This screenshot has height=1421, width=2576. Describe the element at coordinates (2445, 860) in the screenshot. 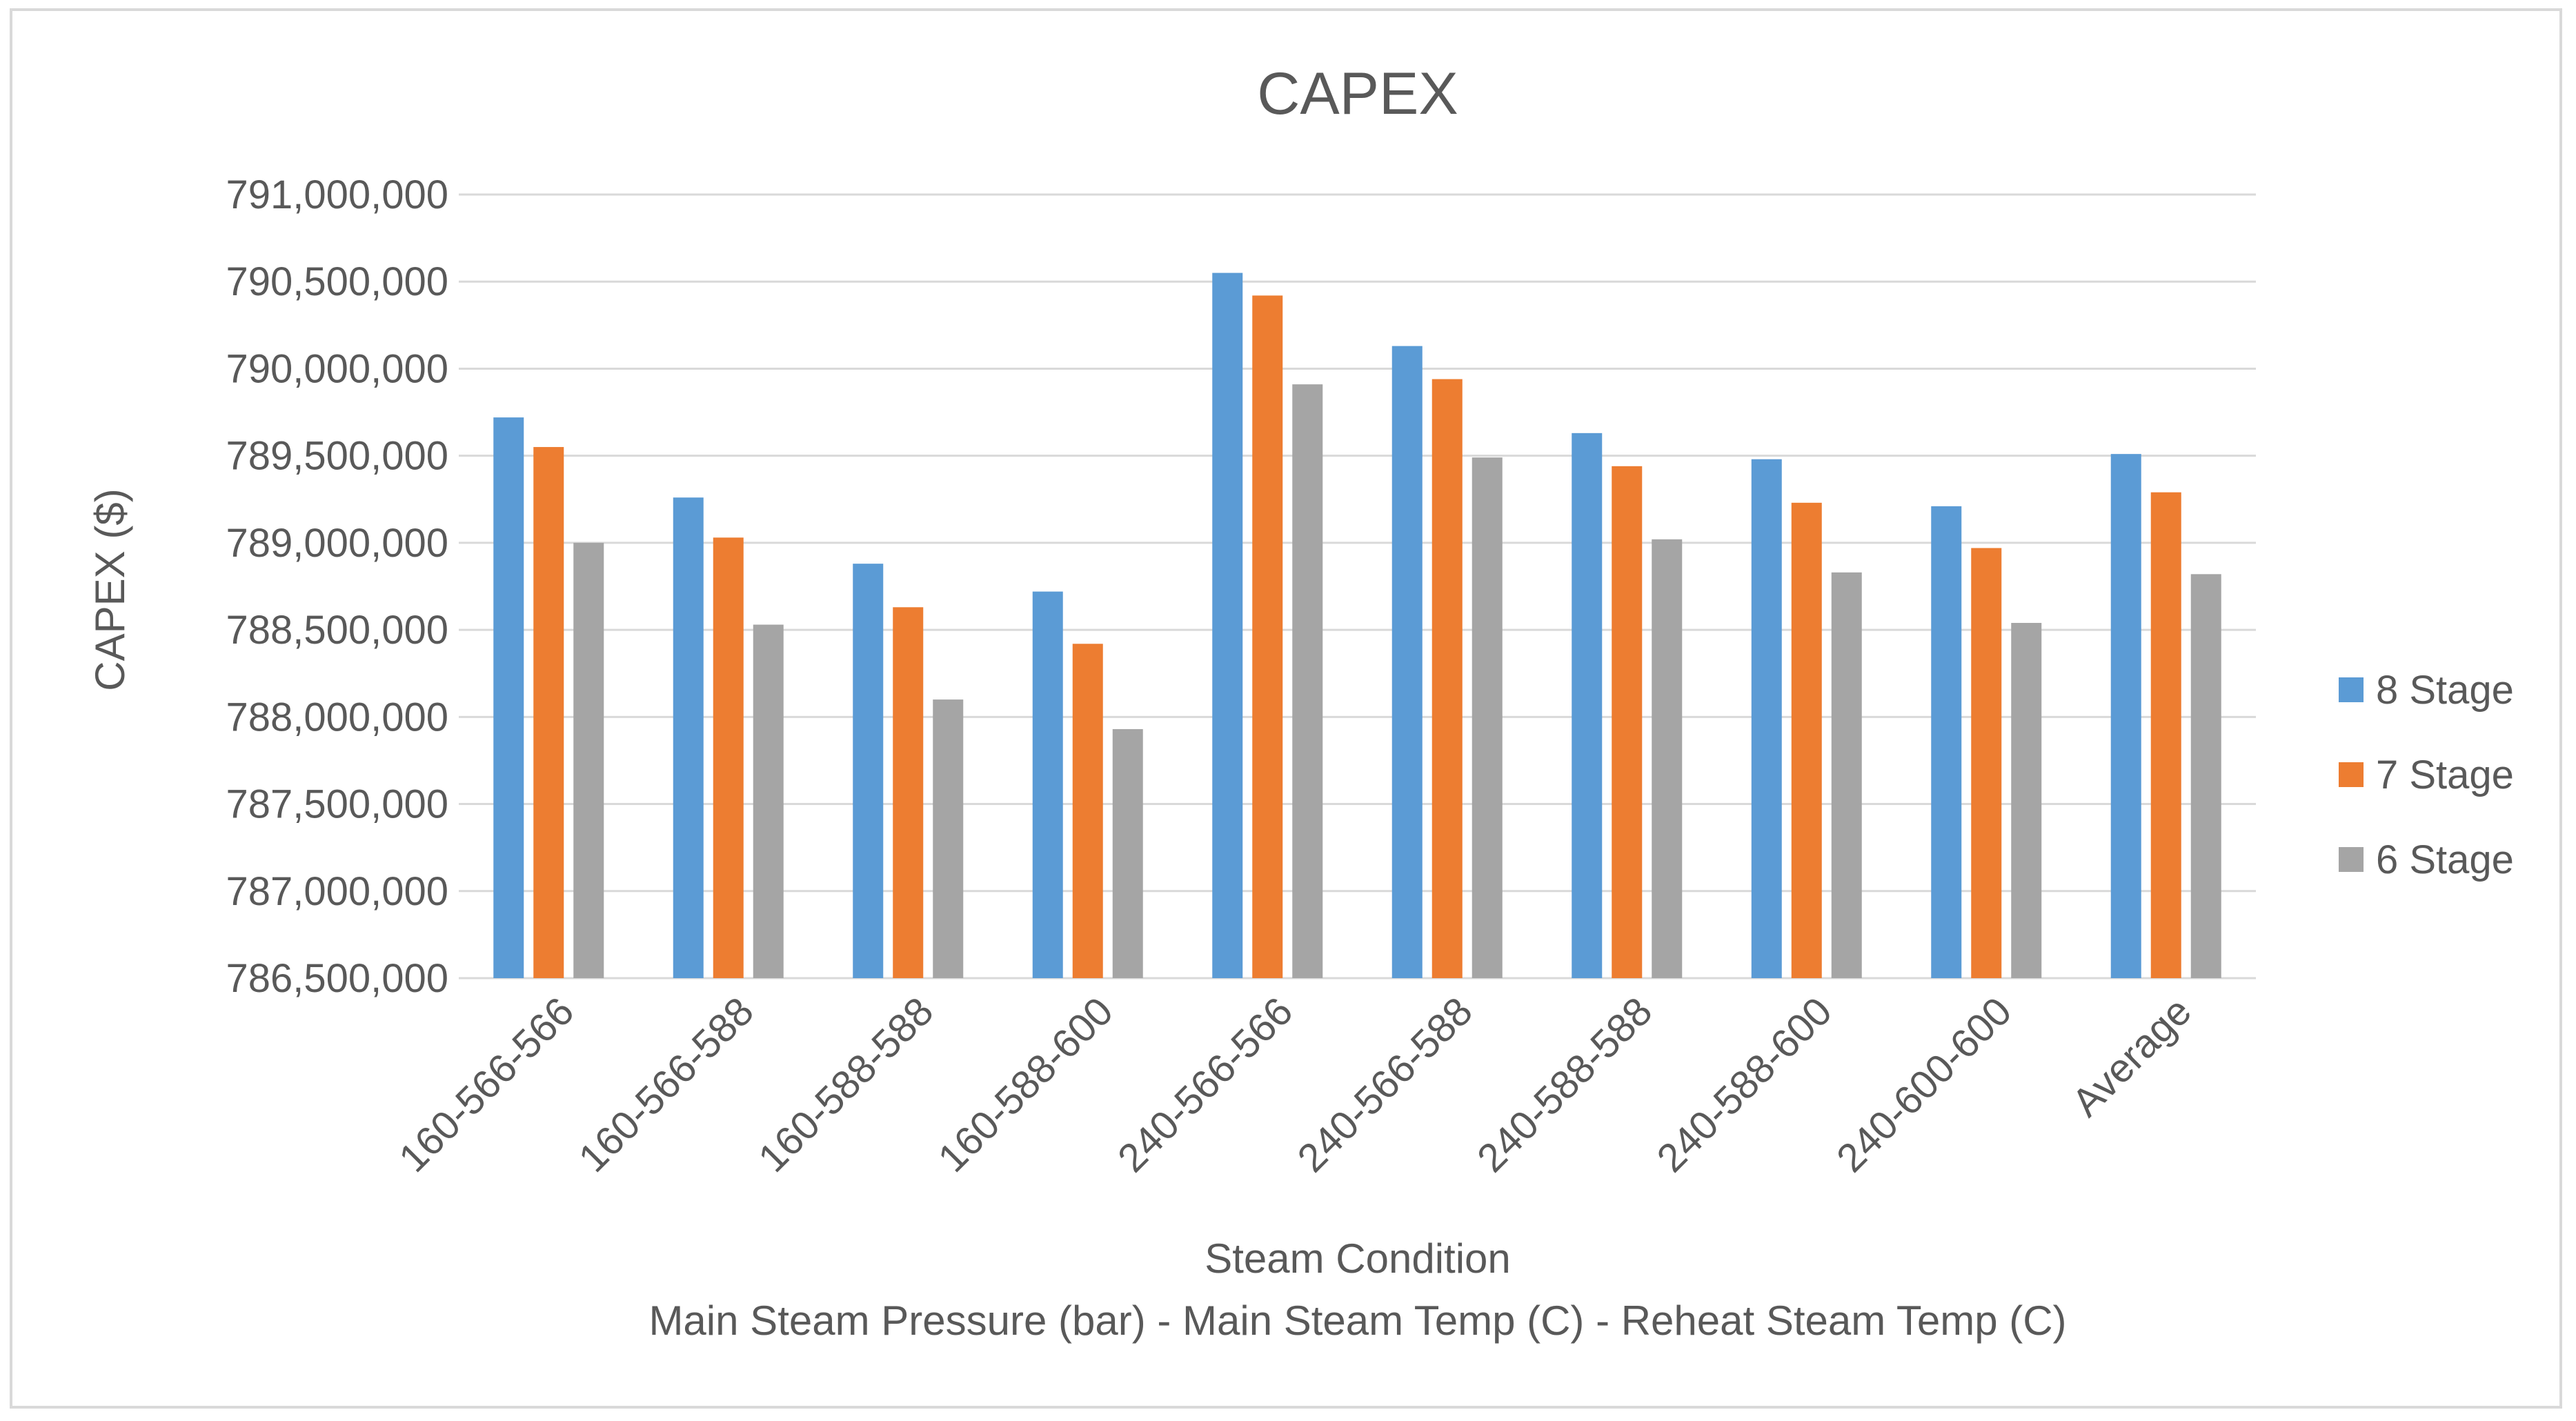

I see `legend-label: 6 Stage` at that location.